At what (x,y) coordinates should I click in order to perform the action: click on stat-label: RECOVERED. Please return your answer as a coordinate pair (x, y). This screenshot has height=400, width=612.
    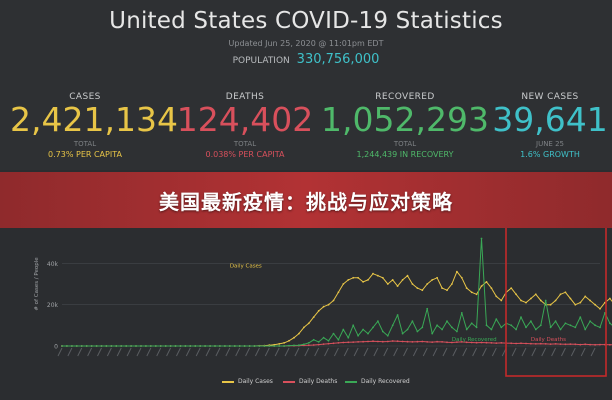
    Looking at the image, I should click on (405, 97).